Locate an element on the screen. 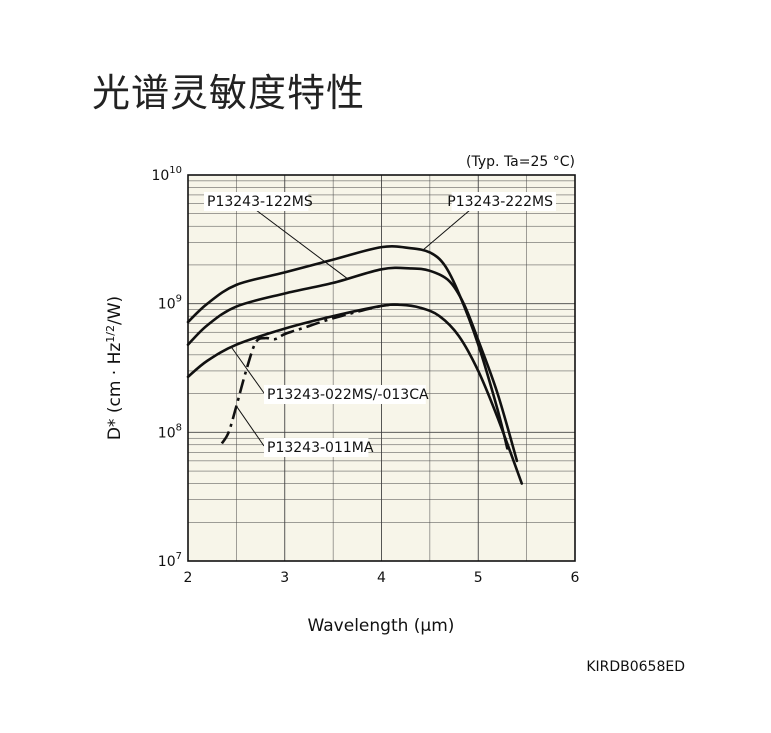 This screenshot has width=771, height=733. label-bg-p13243-022ms-013ca is located at coordinates (345, 394).